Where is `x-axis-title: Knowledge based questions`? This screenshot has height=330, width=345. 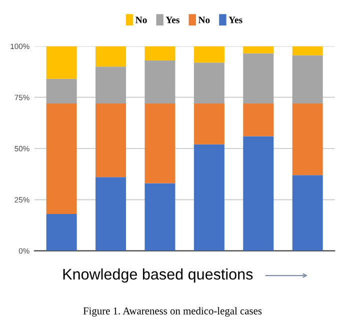 x-axis-title: Knowledge based questions is located at coordinates (158, 275).